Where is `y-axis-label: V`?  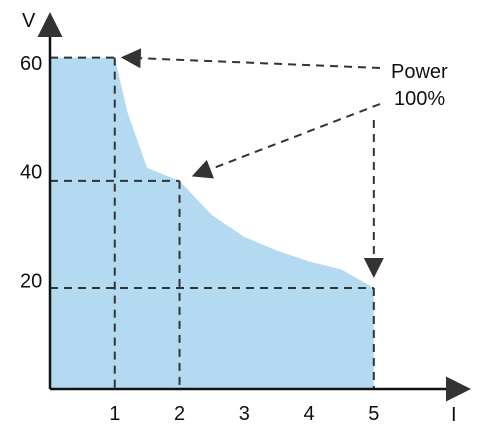
y-axis-label: V is located at coordinates (29, 21).